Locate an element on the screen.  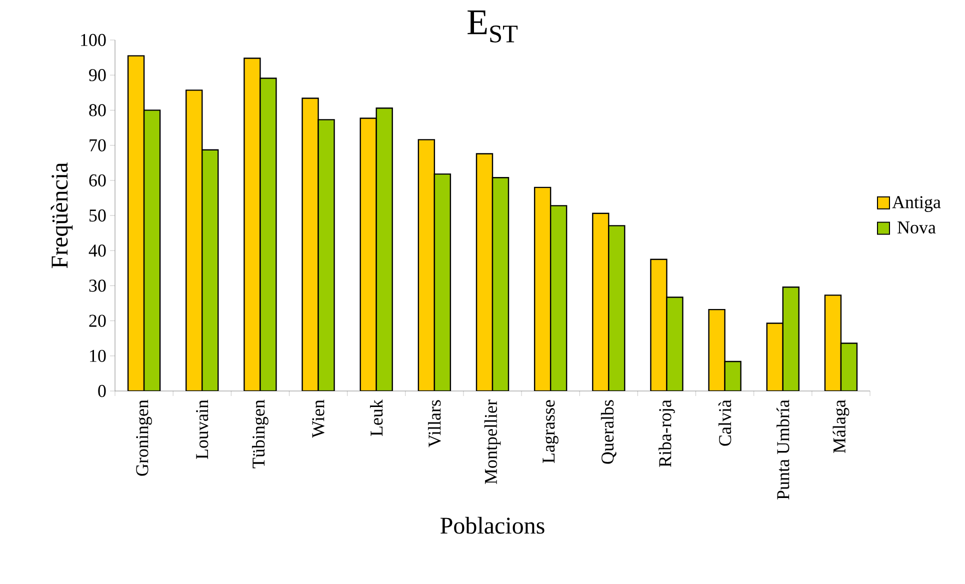
y-tick-label: 0 is located at coordinates (102, 391).